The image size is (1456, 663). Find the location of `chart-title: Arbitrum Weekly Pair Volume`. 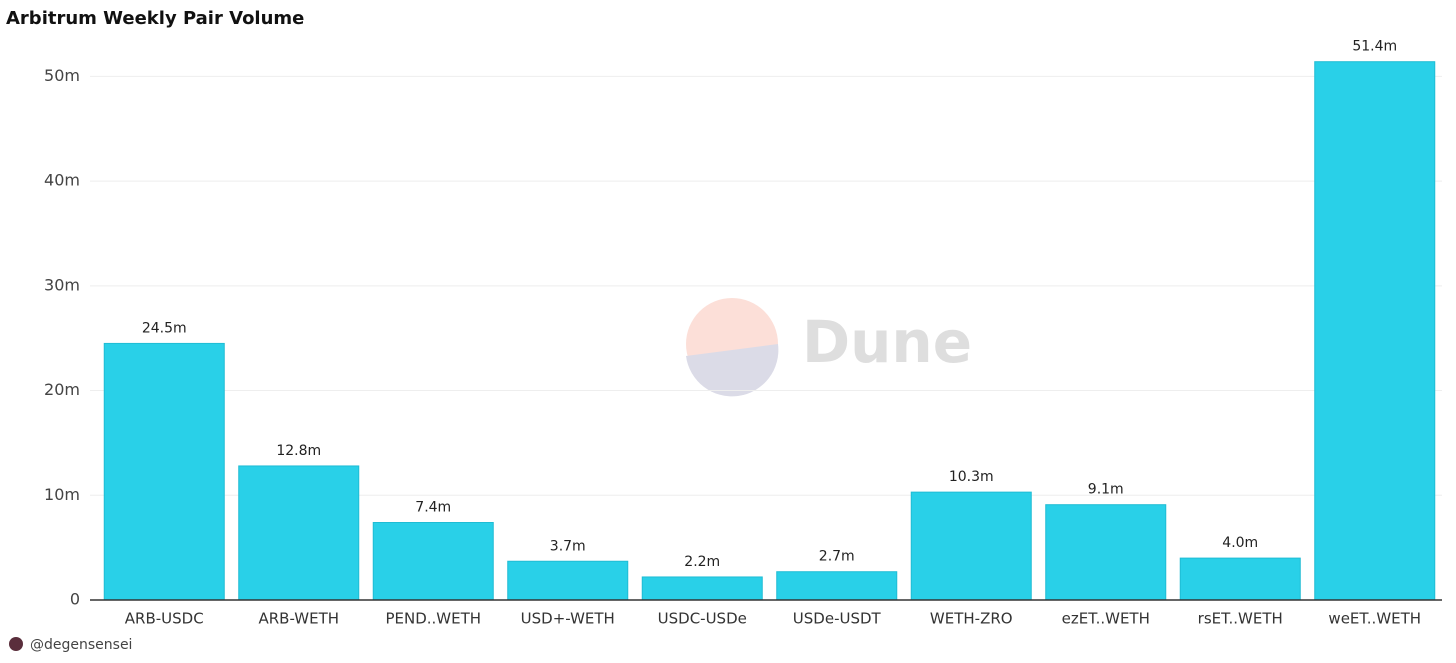

chart-title: Arbitrum Weekly Pair Volume is located at coordinates (155, 18).